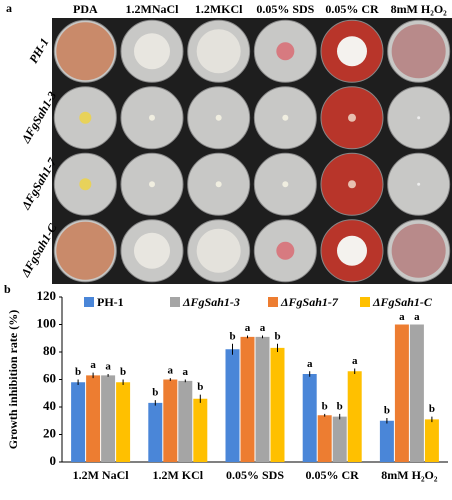 This screenshot has width=452, height=500. I want to click on panel-label: a, so click(9, 8).